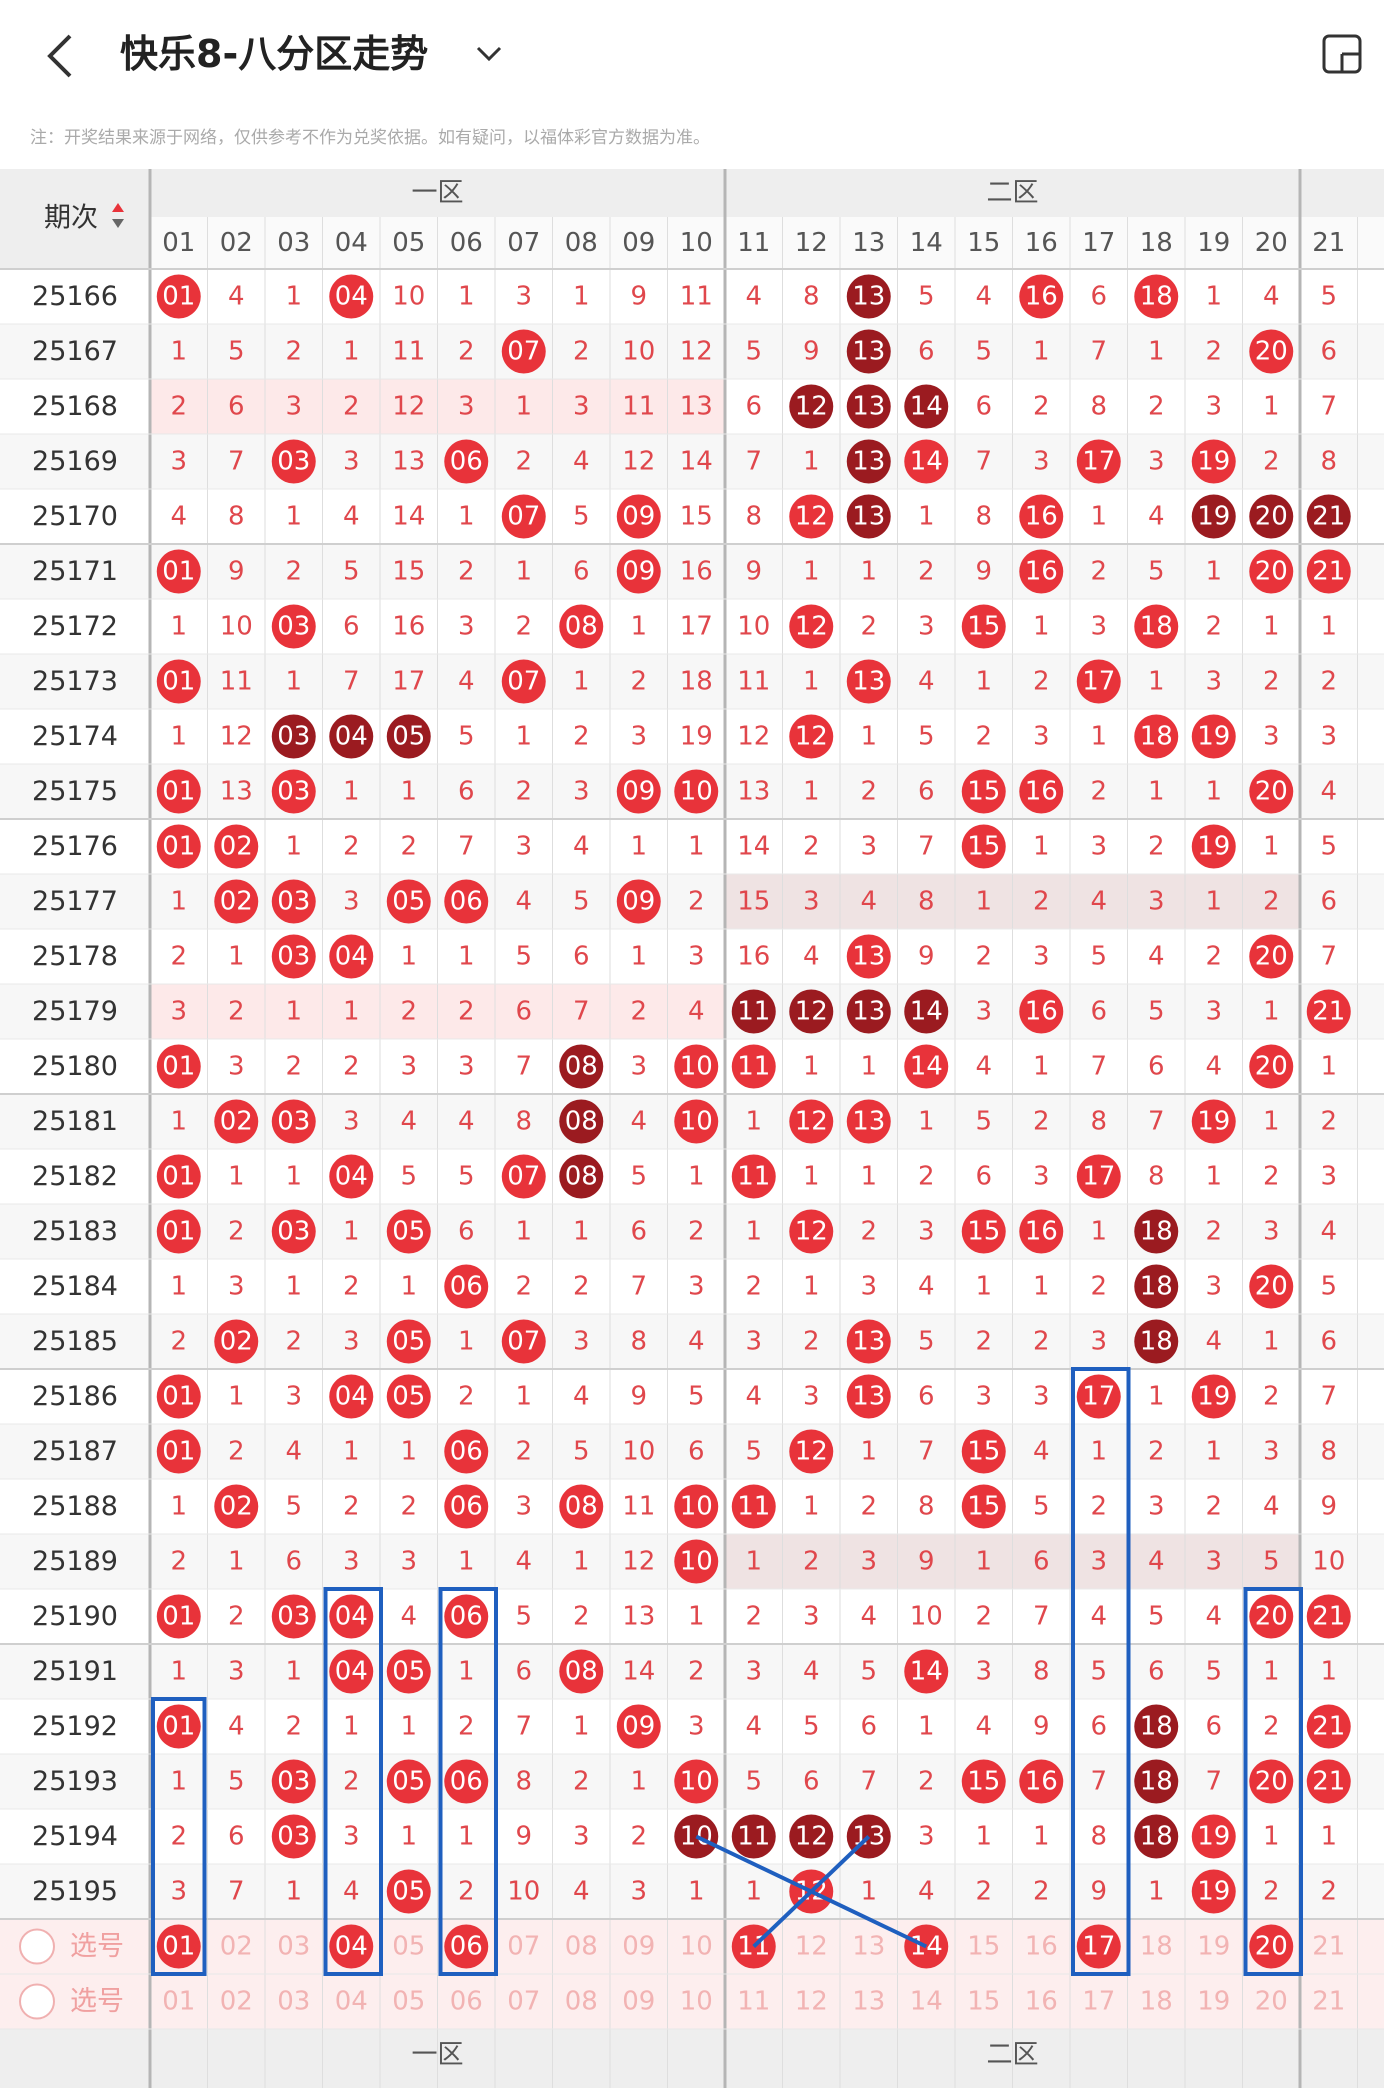 The image size is (1384, 2088). Describe the element at coordinates (753, 1067) in the screenshot. I see `hit-number: 11` at that location.